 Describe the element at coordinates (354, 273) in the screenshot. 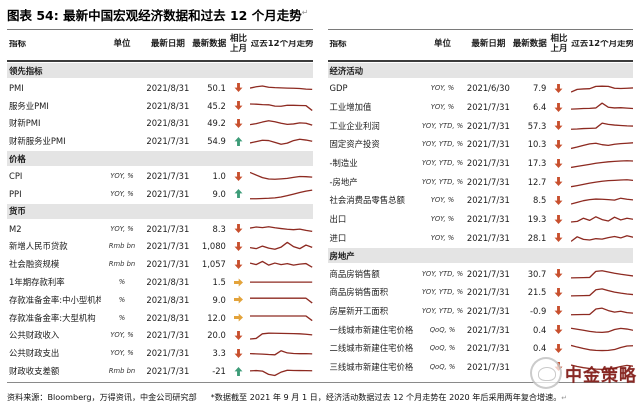

I see `indicator-cell: 商品房销售额` at that location.